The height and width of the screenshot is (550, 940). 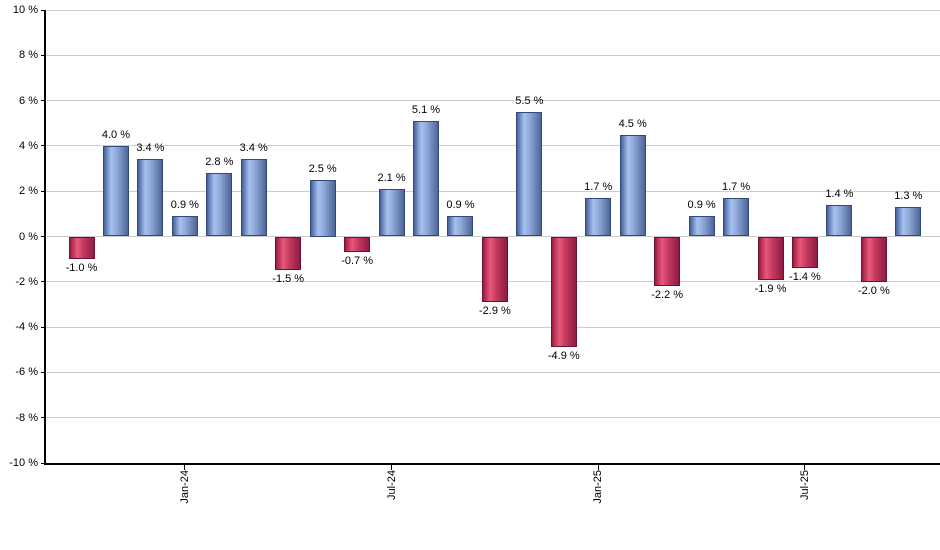 What do you see at coordinates (26, 417) in the screenshot?
I see `y-axis-label: -8 %` at bounding box center [26, 417].